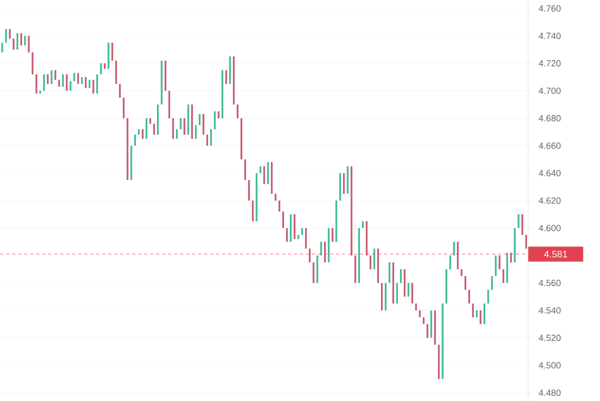 This screenshot has width=600, height=401. I want to click on y-tick-label: 4.520, so click(549, 337).